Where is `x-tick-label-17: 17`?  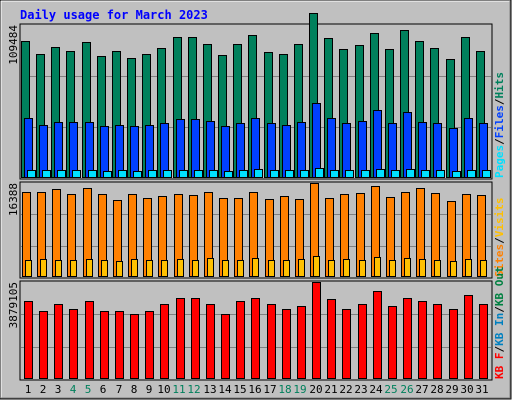
x-tick-label-17: 17 is located at coordinates (269, 389).